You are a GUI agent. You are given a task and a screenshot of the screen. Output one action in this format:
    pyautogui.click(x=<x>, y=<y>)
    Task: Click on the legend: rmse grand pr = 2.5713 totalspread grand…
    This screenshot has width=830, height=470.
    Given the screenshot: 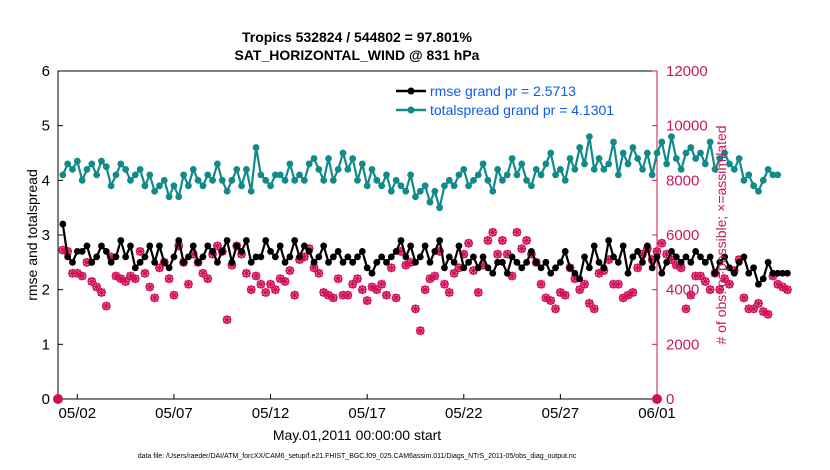 What is the action you would take?
    pyautogui.click(x=519, y=100)
    